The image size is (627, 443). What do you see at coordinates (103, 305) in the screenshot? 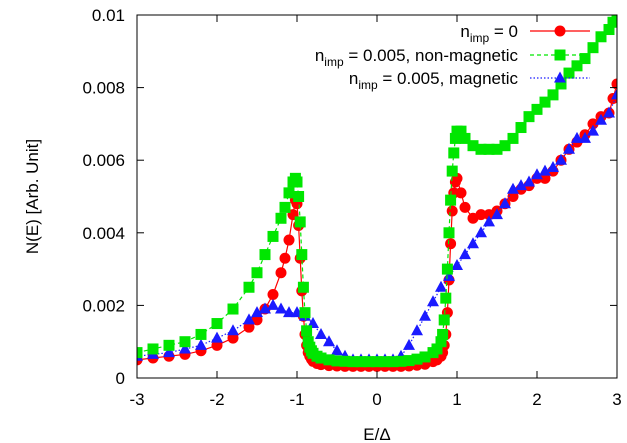
I see `y-tick-label: 0.002` at bounding box center [103, 305].